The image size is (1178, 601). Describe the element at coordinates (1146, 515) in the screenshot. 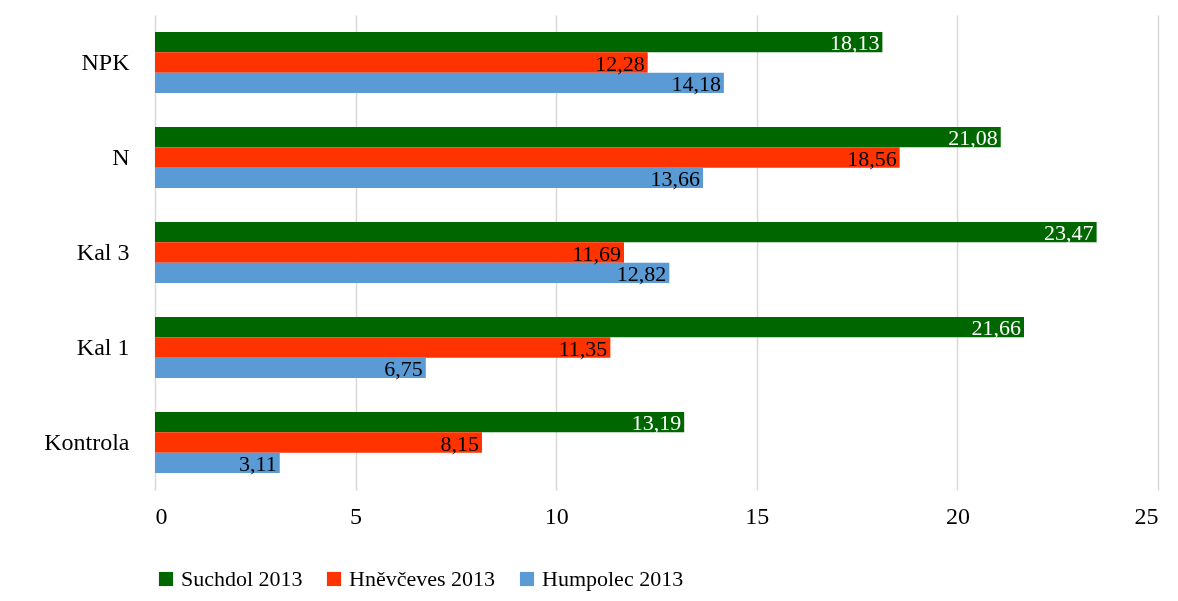

I see `x-tick-label: 25` at that location.